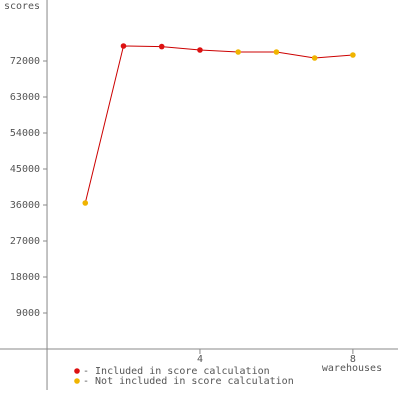 The width and height of the screenshot is (400, 400). What do you see at coordinates (25, 169) in the screenshot?
I see `y-tick-label: 45000` at bounding box center [25, 169].